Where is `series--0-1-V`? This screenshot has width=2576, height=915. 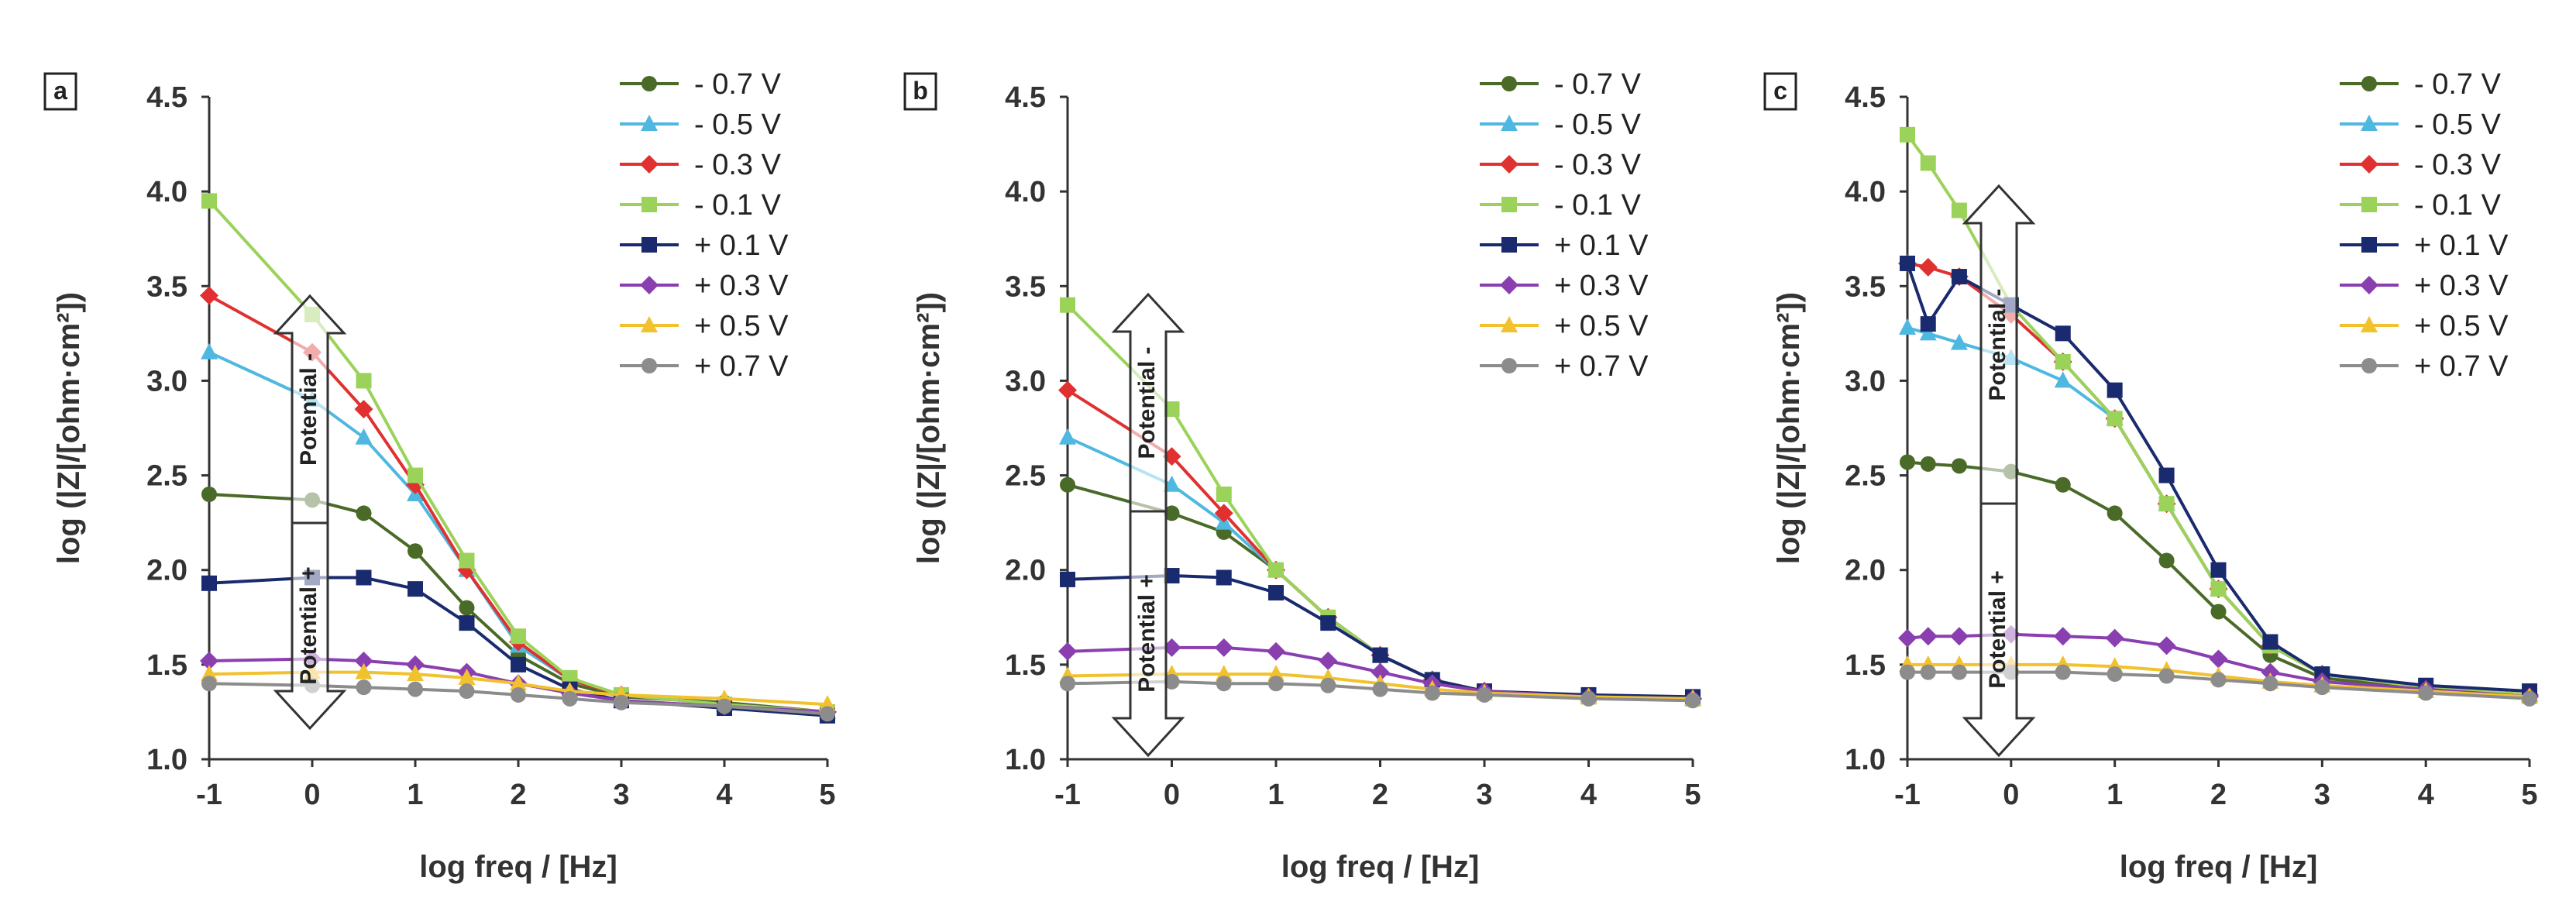
series--0-1-V is located at coordinates (2218, 477).